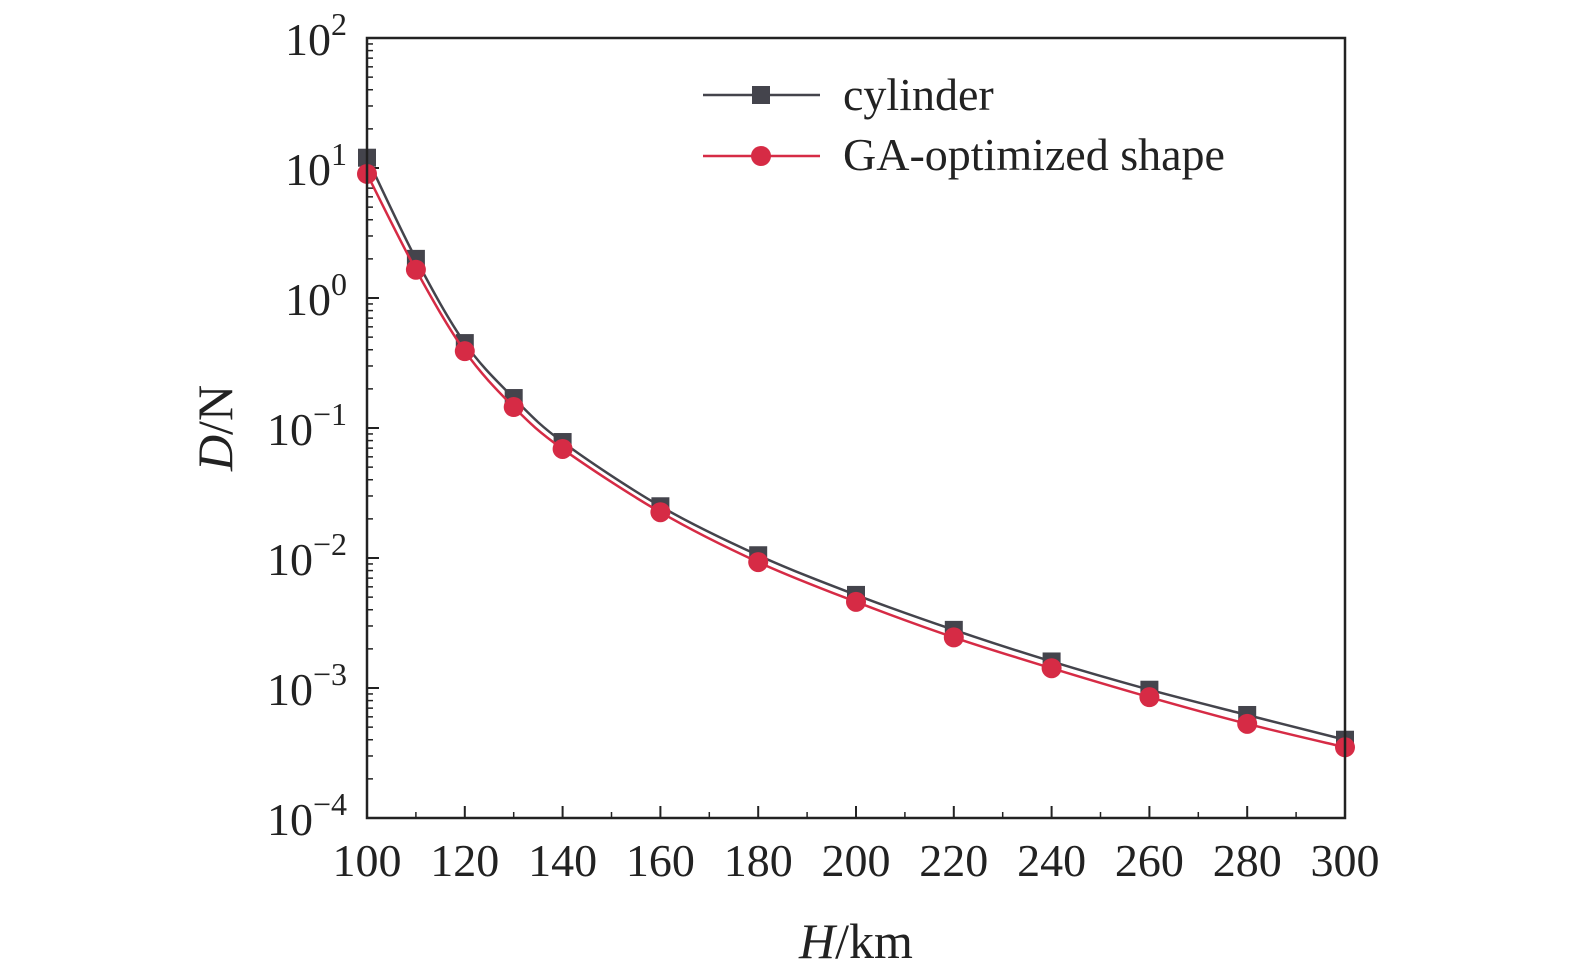 Image resolution: width=1575 pixels, height=979 pixels. Describe the element at coordinates (660, 860) in the screenshot. I see `x-tick-label: 160` at that location.